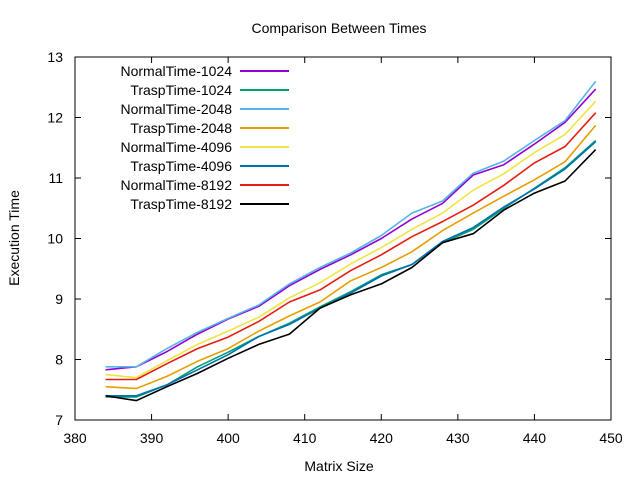 This screenshot has width=640, height=480. Describe the element at coordinates (181, 128) in the screenshot. I see `legend-label: TraspTime-2048` at that location.